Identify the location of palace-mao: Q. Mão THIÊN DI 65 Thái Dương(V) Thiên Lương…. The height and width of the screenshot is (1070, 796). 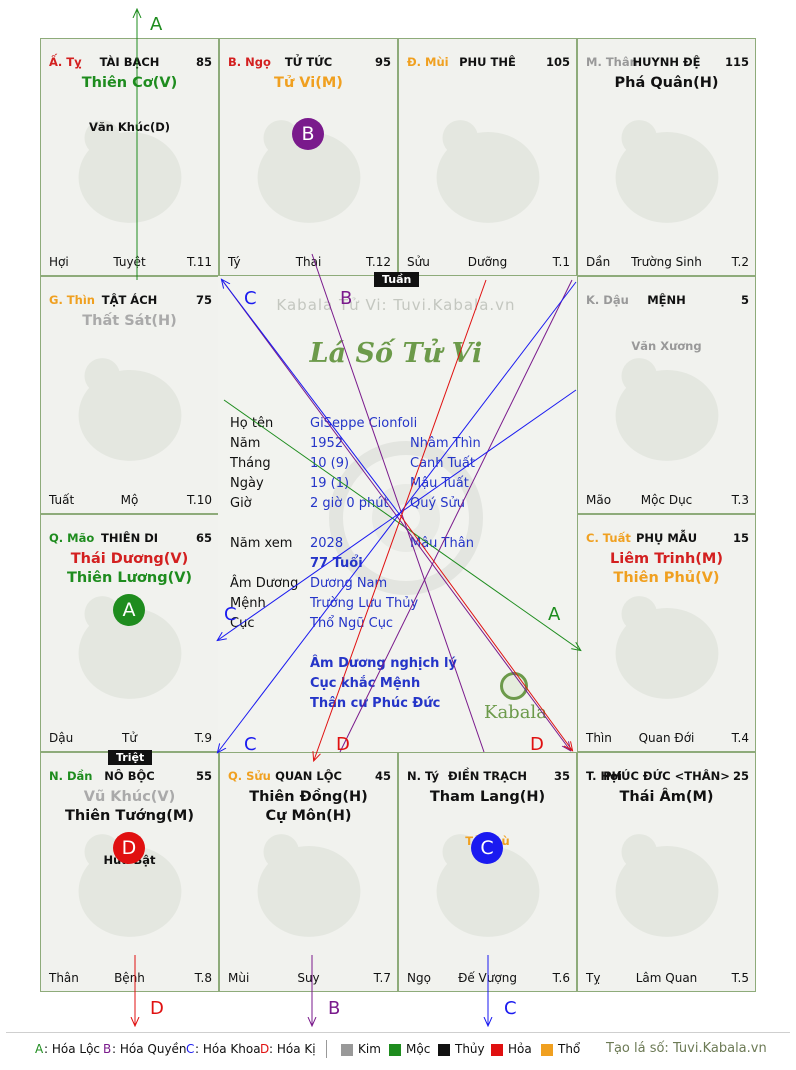
(129, 633).